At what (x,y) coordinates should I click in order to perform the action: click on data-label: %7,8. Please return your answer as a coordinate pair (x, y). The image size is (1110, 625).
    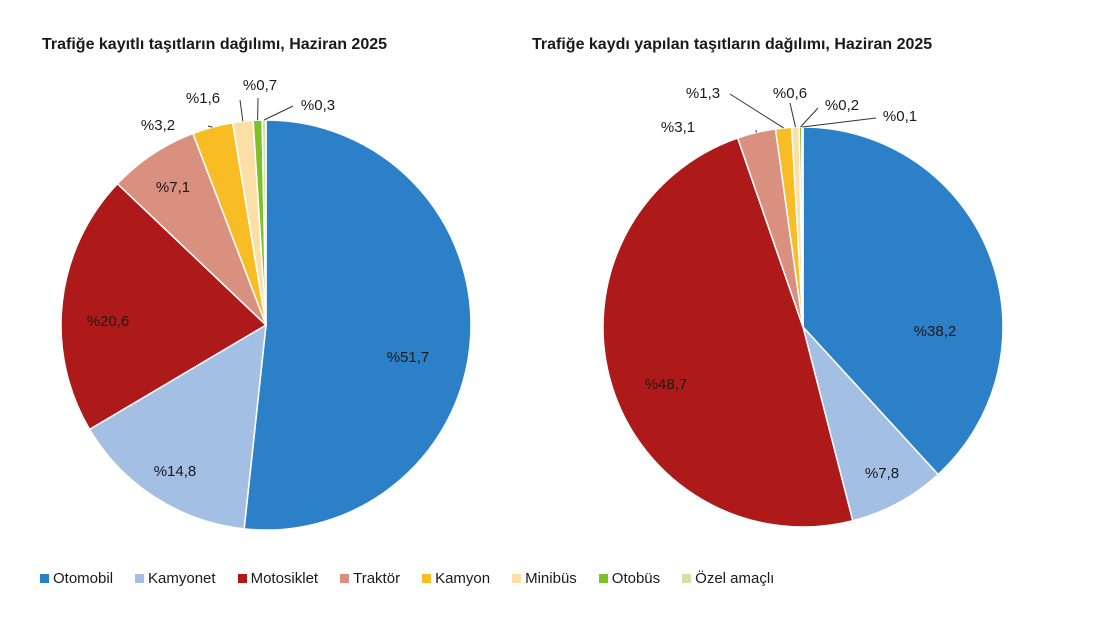
    Looking at the image, I should click on (882, 473).